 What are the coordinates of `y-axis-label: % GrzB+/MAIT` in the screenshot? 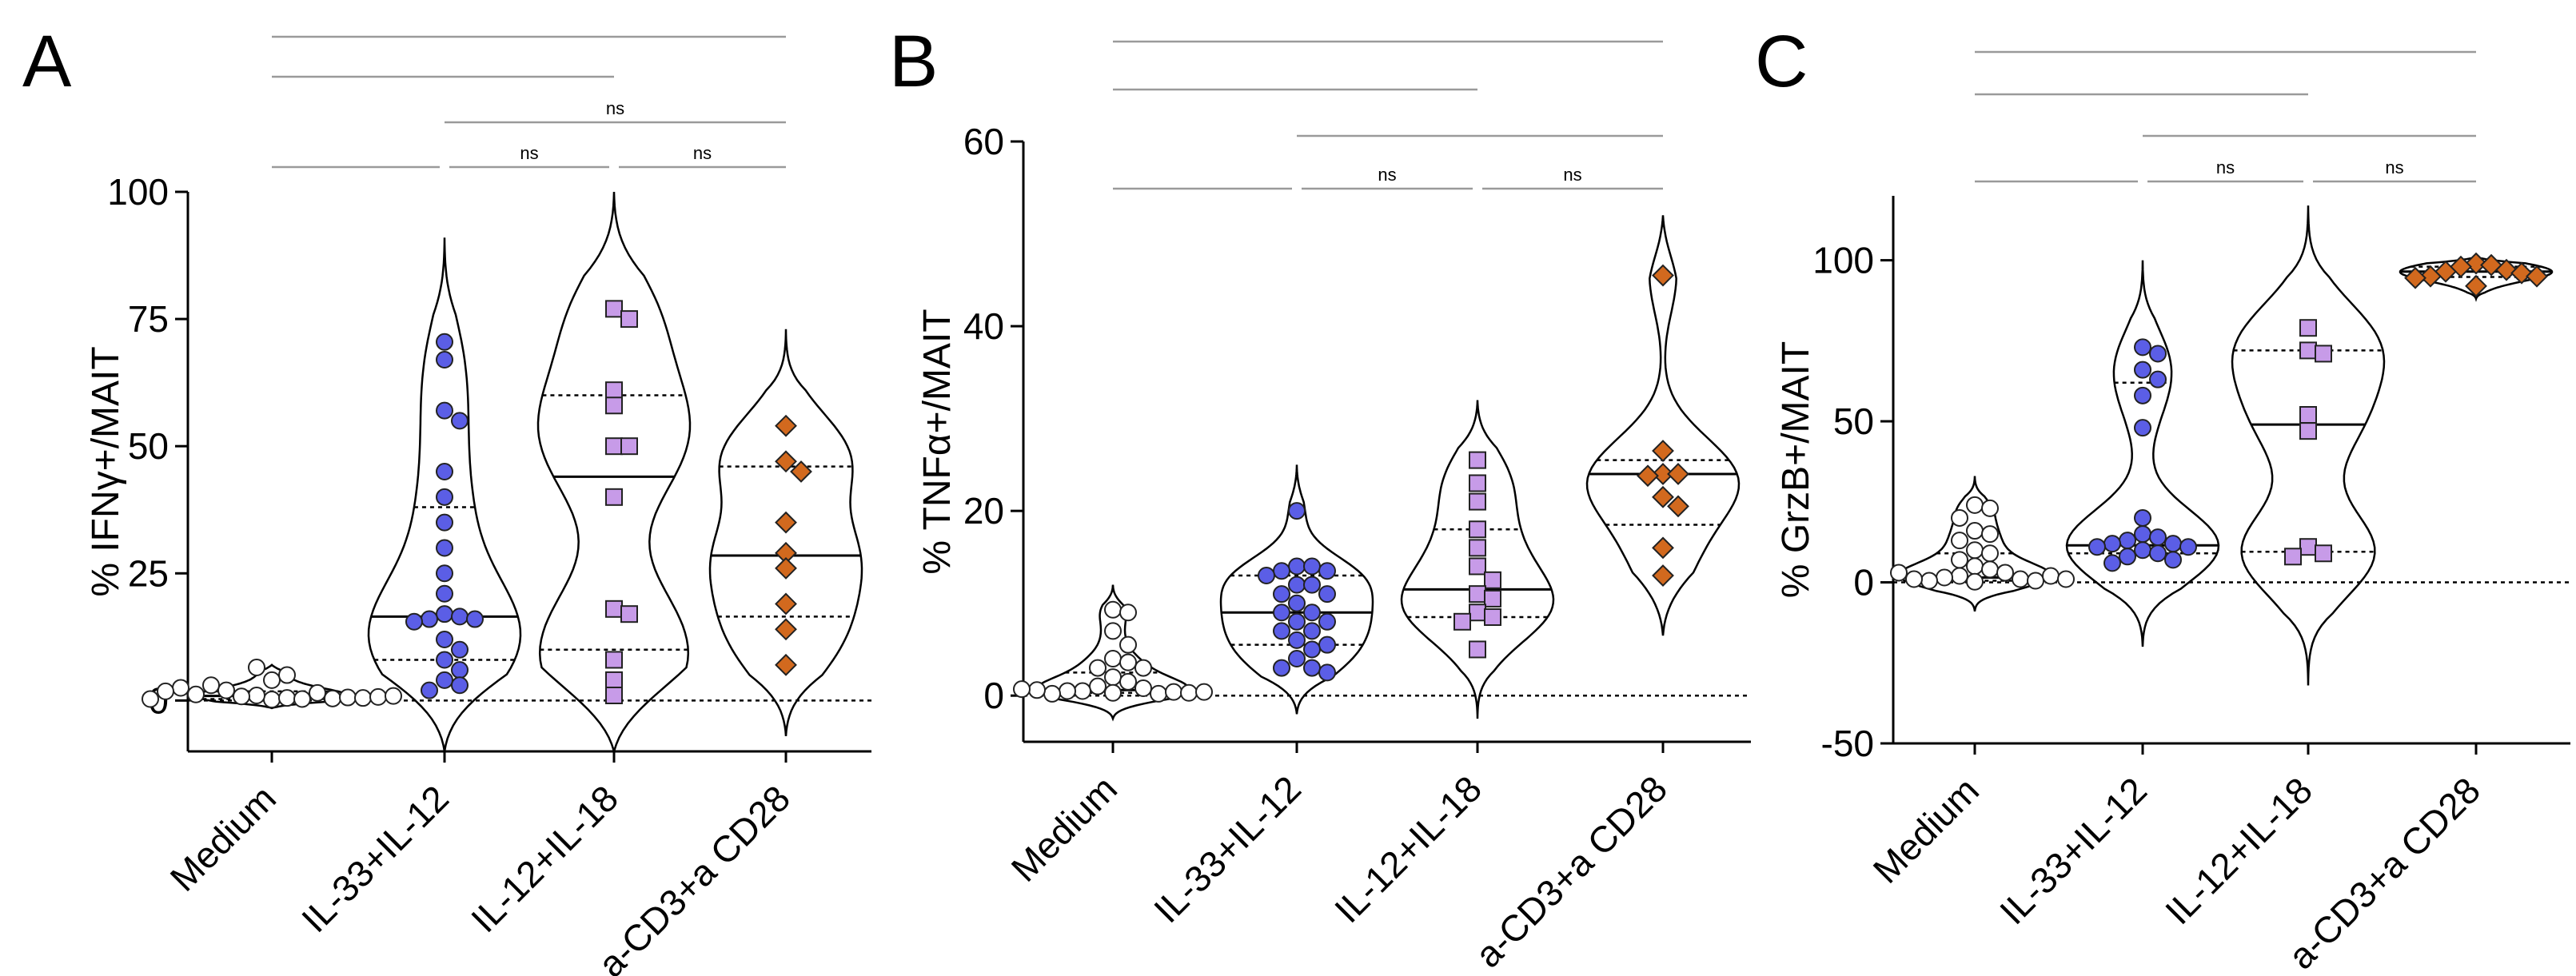 It's located at (1796, 470).